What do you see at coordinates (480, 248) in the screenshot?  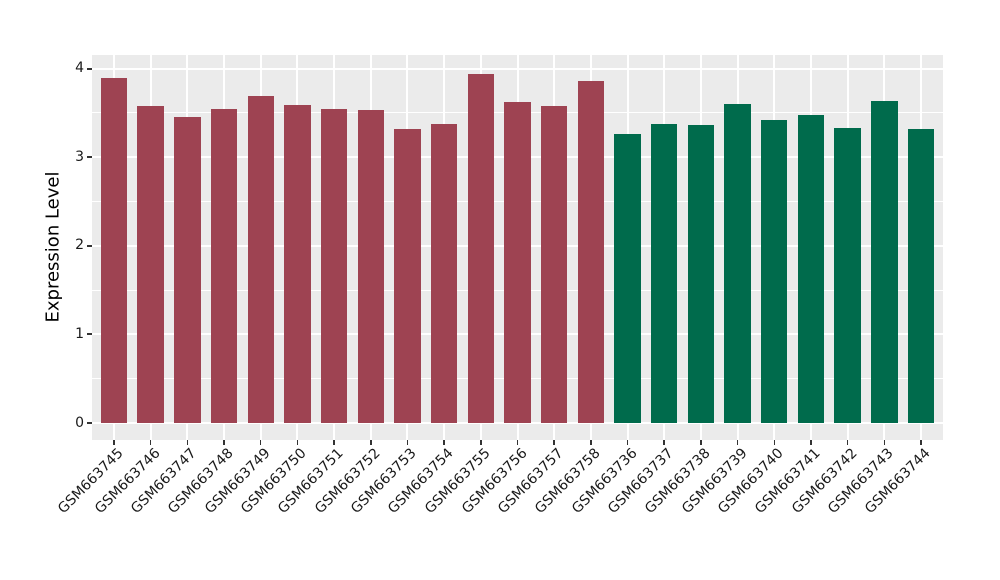 I see `bar-GSM663755` at bounding box center [480, 248].